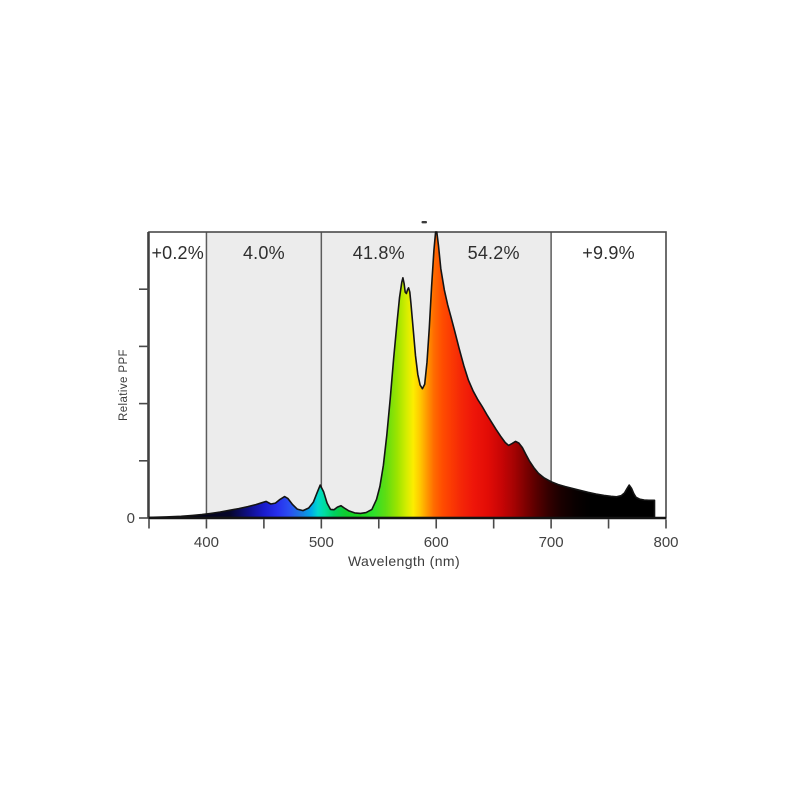 The height and width of the screenshot is (800, 800). I want to click on x-tick-label: 800, so click(665, 542).